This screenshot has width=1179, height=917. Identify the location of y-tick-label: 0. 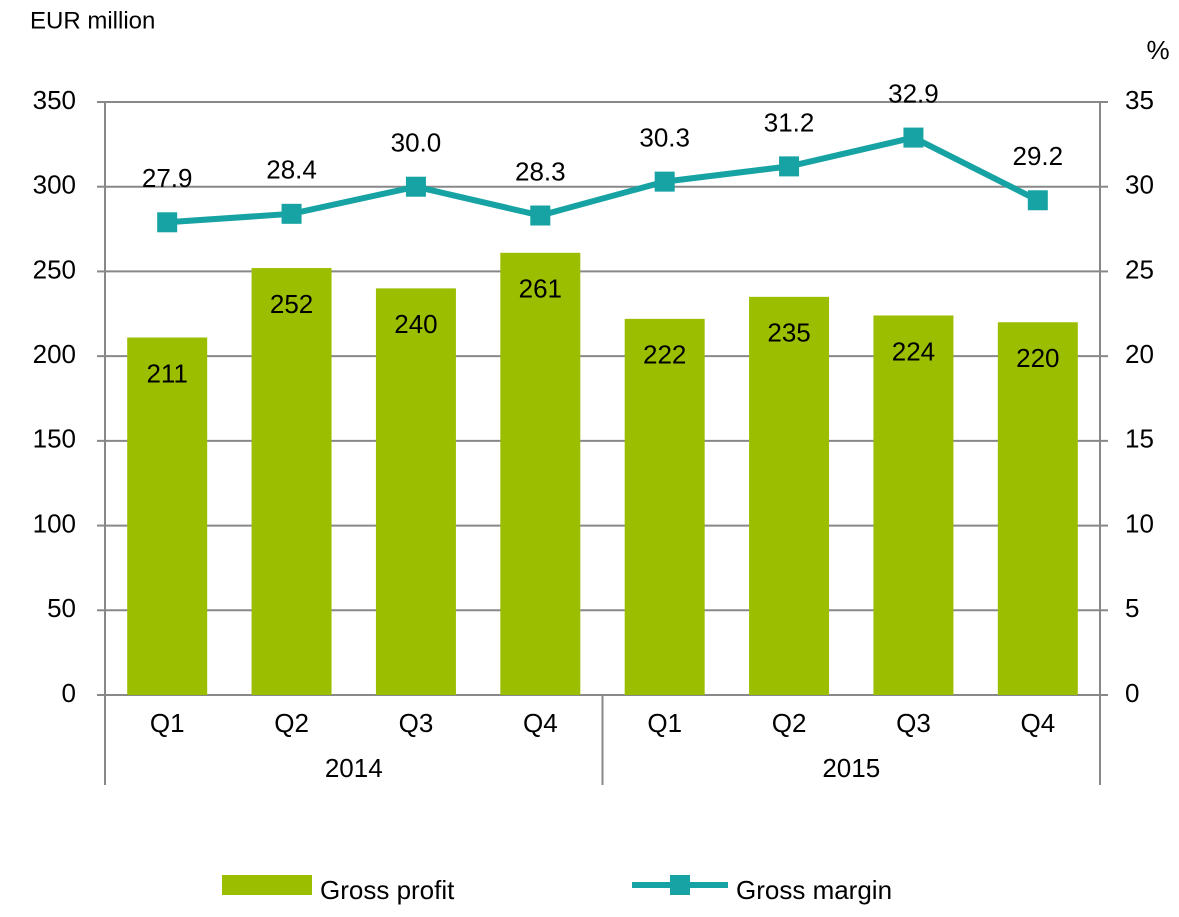
(69, 693).